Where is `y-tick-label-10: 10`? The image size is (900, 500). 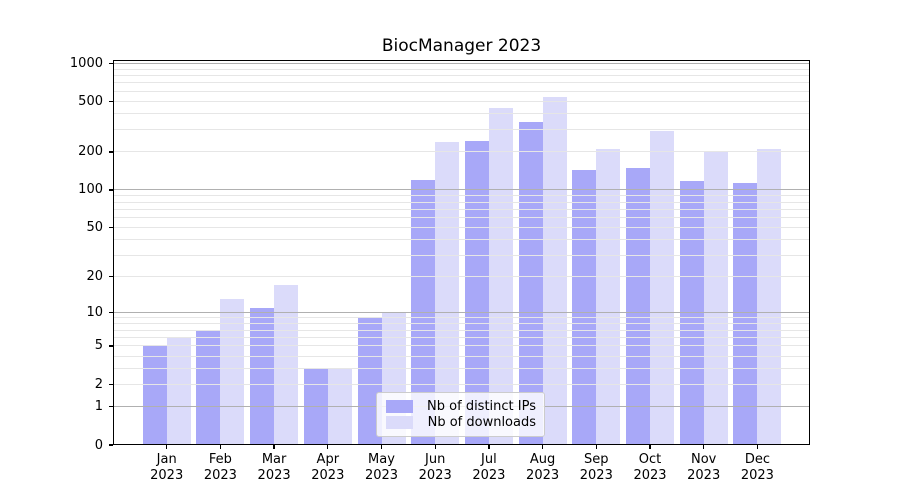
y-tick-label-10: 10 is located at coordinates (94, 312).